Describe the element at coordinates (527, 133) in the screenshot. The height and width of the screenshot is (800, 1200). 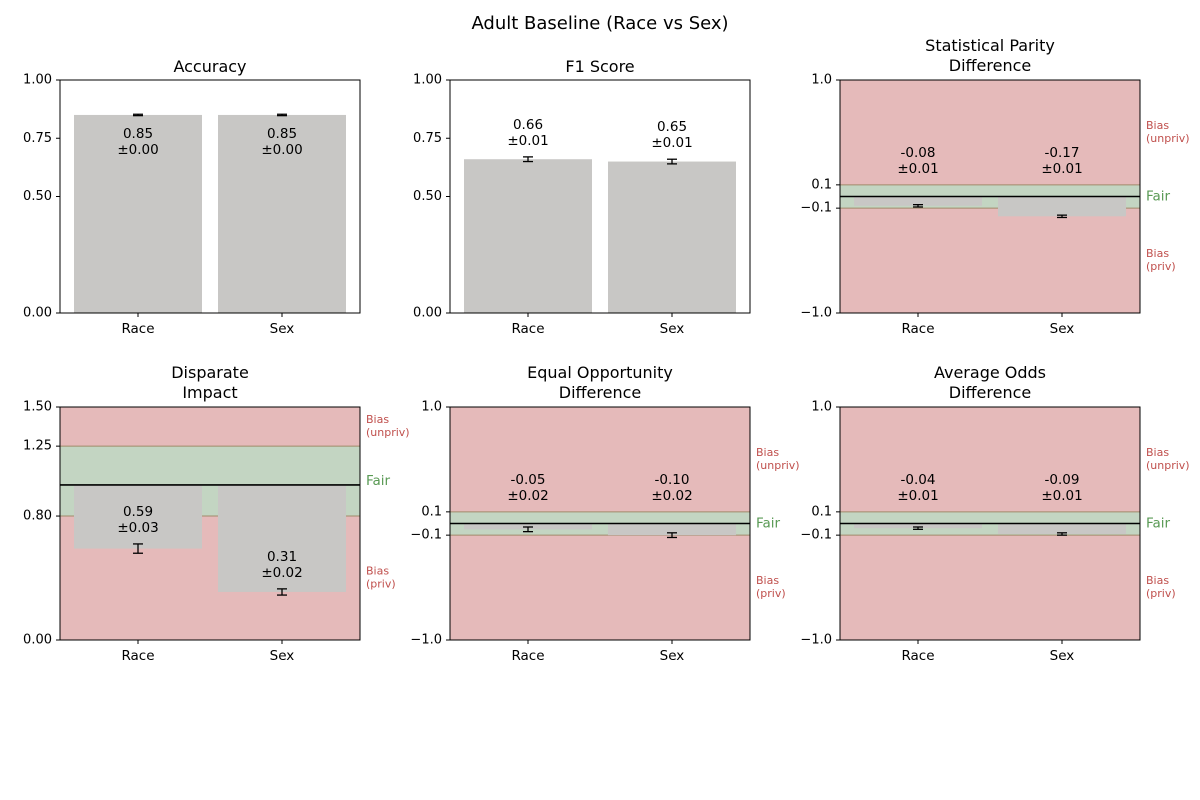
I see `value-label-race: 0.66 ±0.01` at that location.